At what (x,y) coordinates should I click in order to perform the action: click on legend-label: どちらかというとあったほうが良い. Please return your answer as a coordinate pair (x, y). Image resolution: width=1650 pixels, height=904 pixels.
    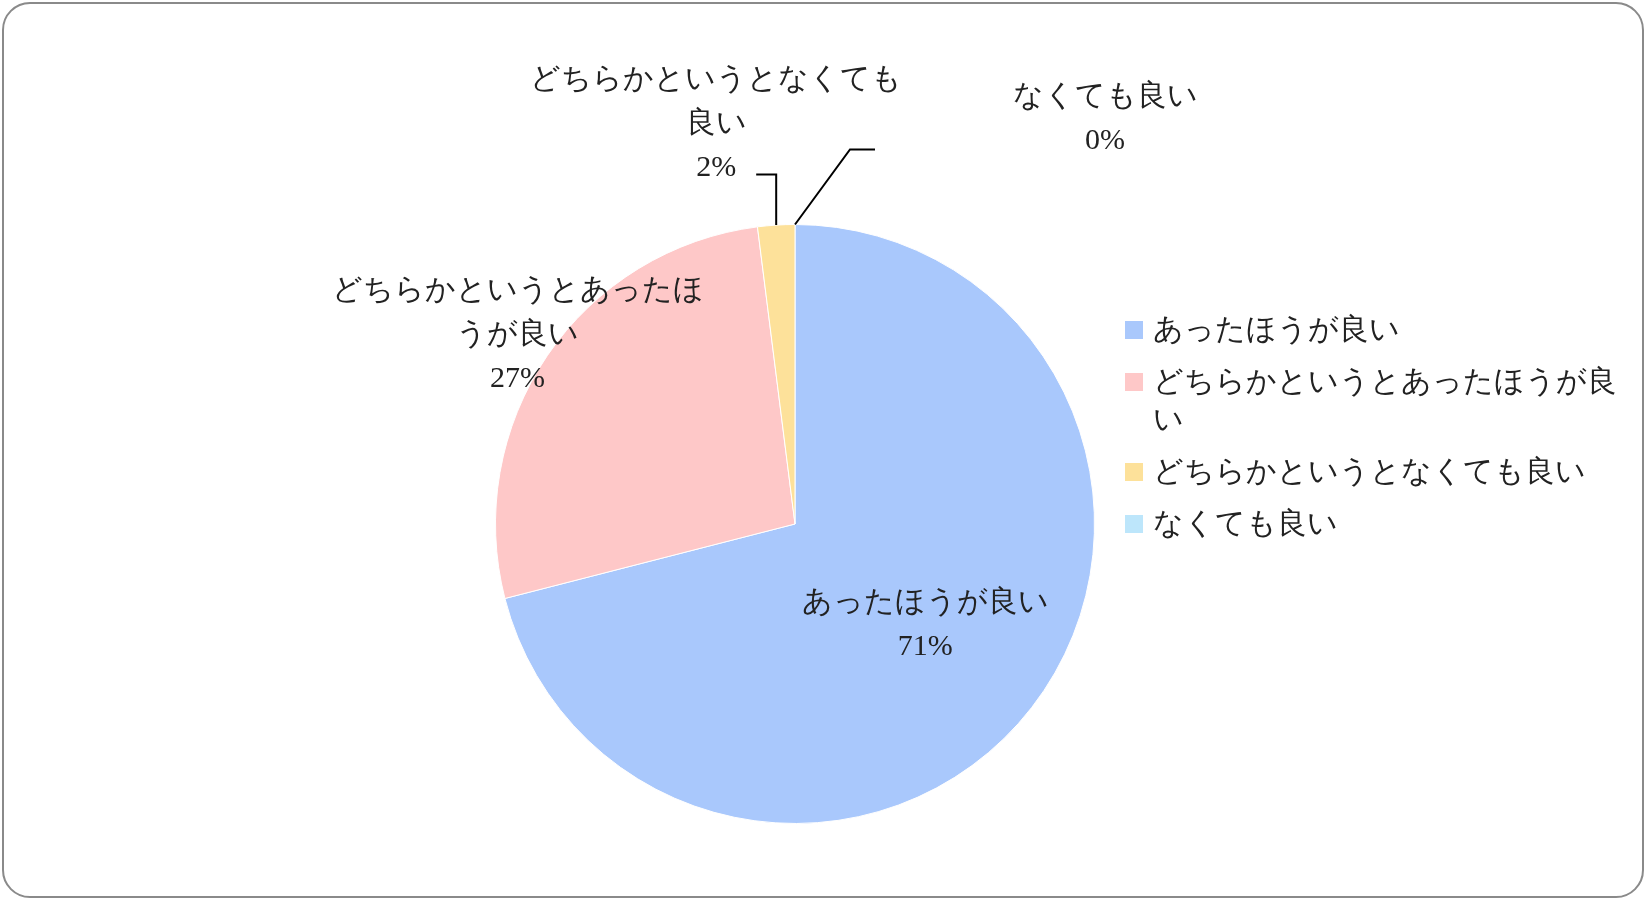
    Looking at the image, I should click on (1385, 400).